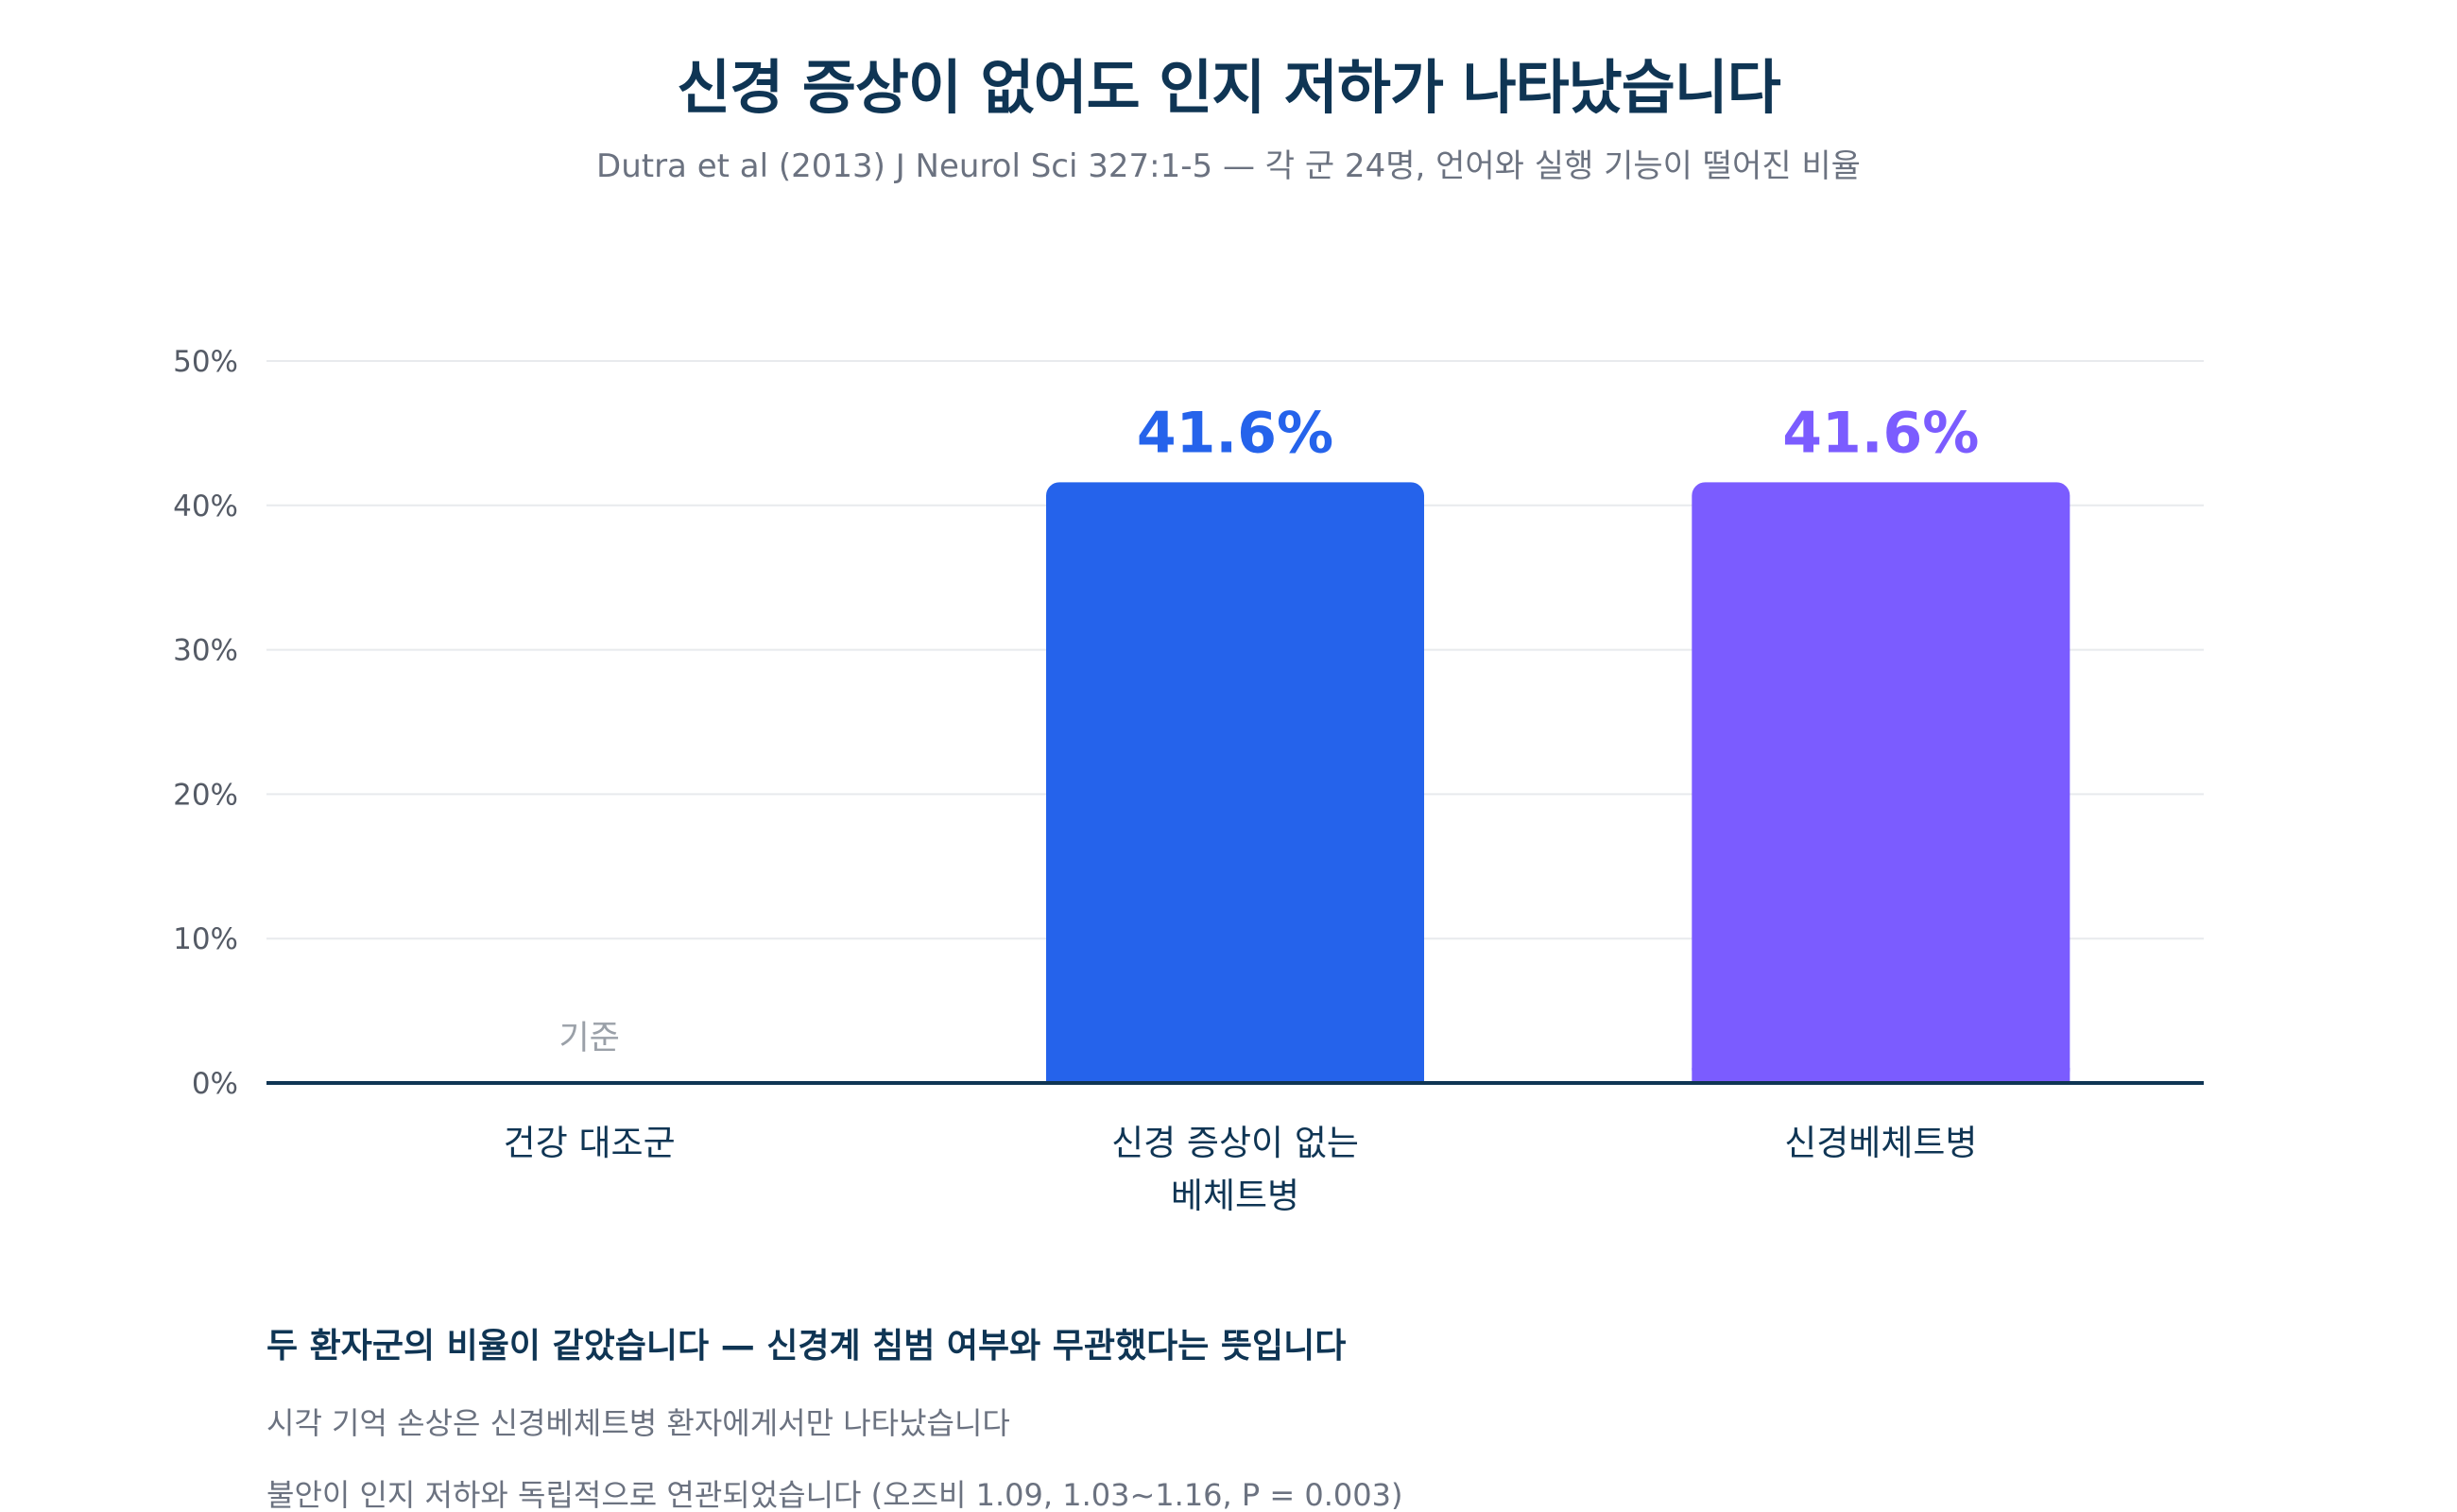 The width and height of the screenshot is (2457, 1512). Describe the element at coordinates (1235, 1143) in the screenshot. I see `category-label: 신경 증상이 없는` at that location.